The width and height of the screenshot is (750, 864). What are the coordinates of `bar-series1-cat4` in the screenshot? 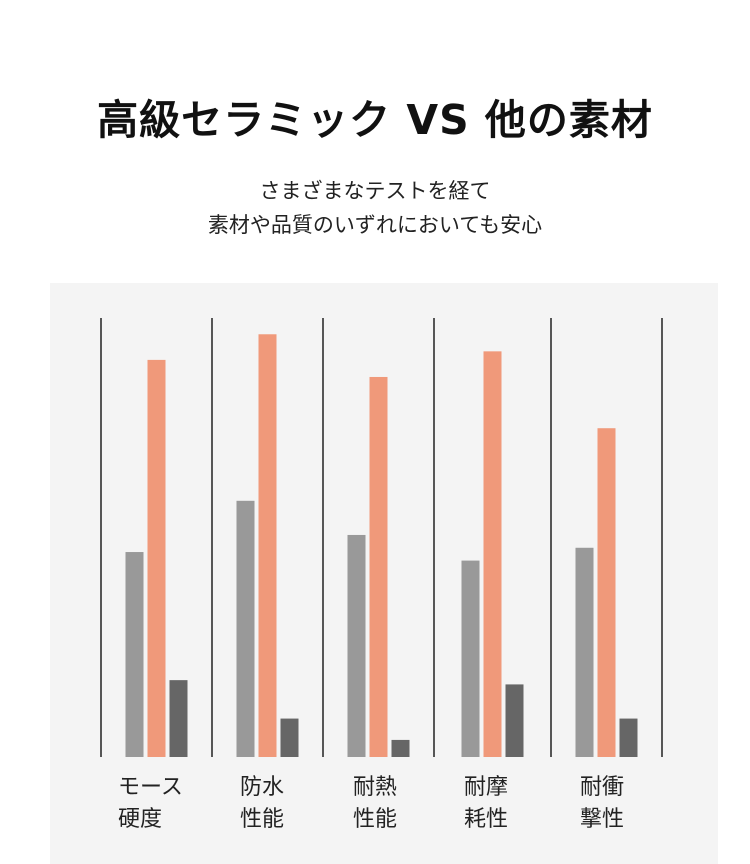 It's located at (606, 592).